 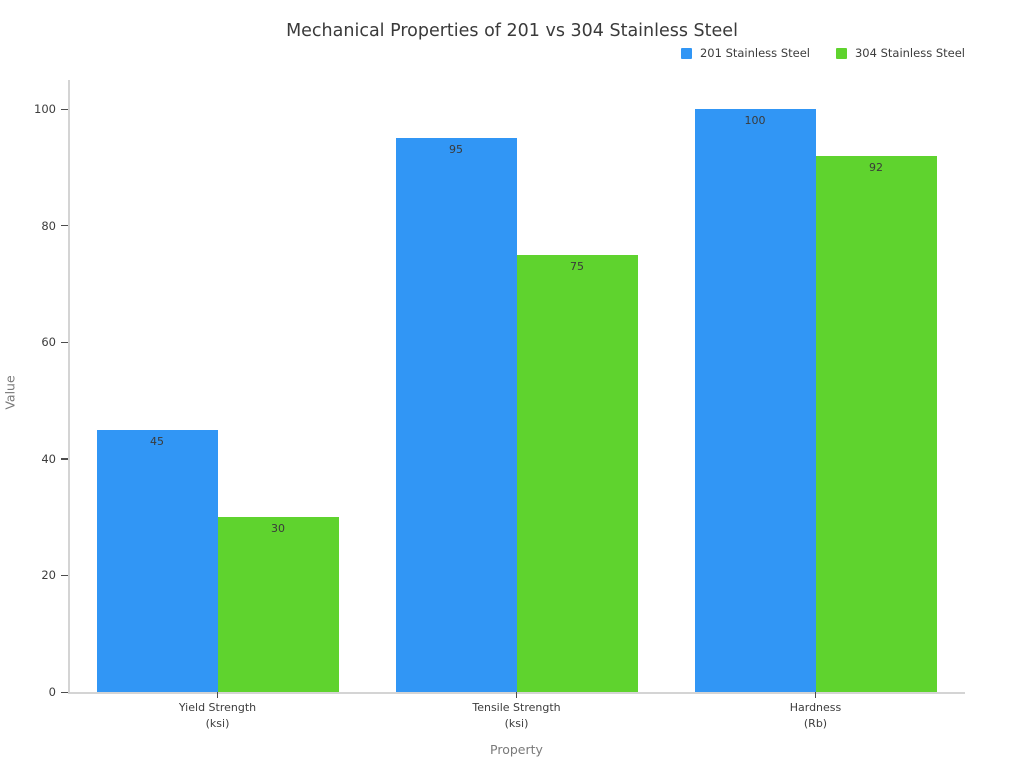 I want to click on bar-value-label: 30, so click(x=278, y=529).